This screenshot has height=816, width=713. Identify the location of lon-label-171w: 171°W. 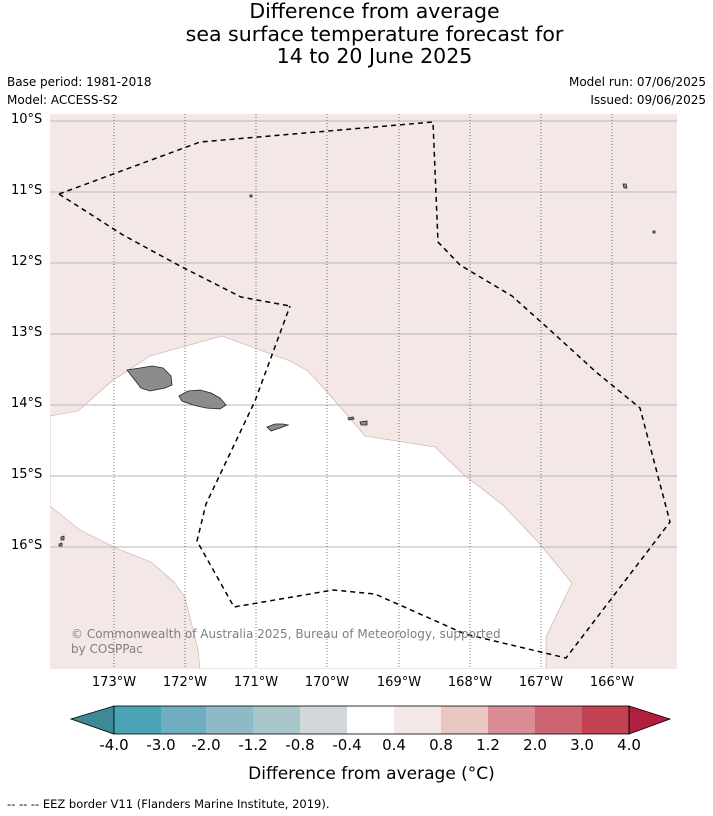
(256, 682).